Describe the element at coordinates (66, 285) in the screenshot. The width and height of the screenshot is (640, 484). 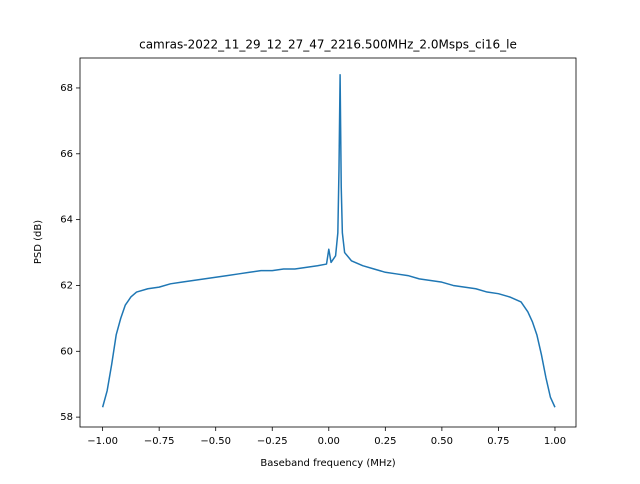
I see `y-tick-label: 62` at that location.